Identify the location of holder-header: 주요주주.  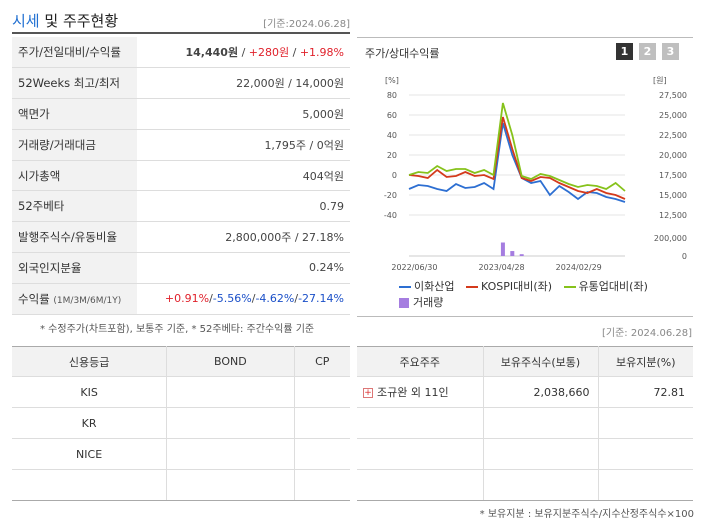
(420, 361).